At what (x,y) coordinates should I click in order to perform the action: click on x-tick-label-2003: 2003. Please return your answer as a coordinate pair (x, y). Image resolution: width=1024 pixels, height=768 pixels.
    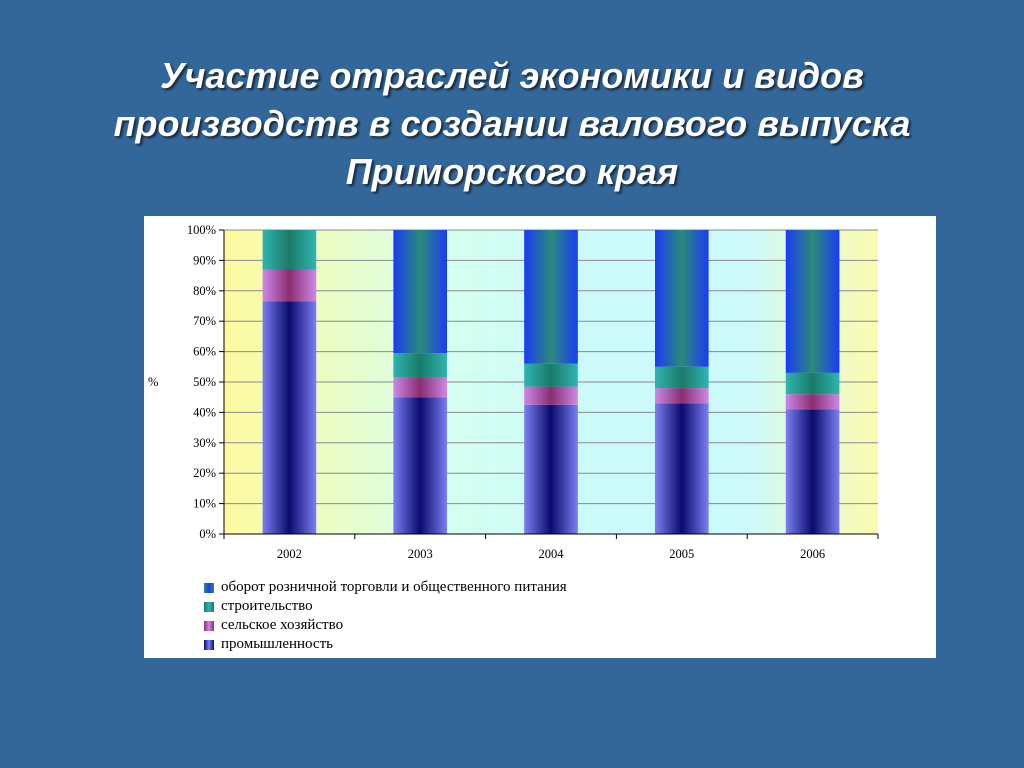
    Looking at the image, I should click on (420, 554).